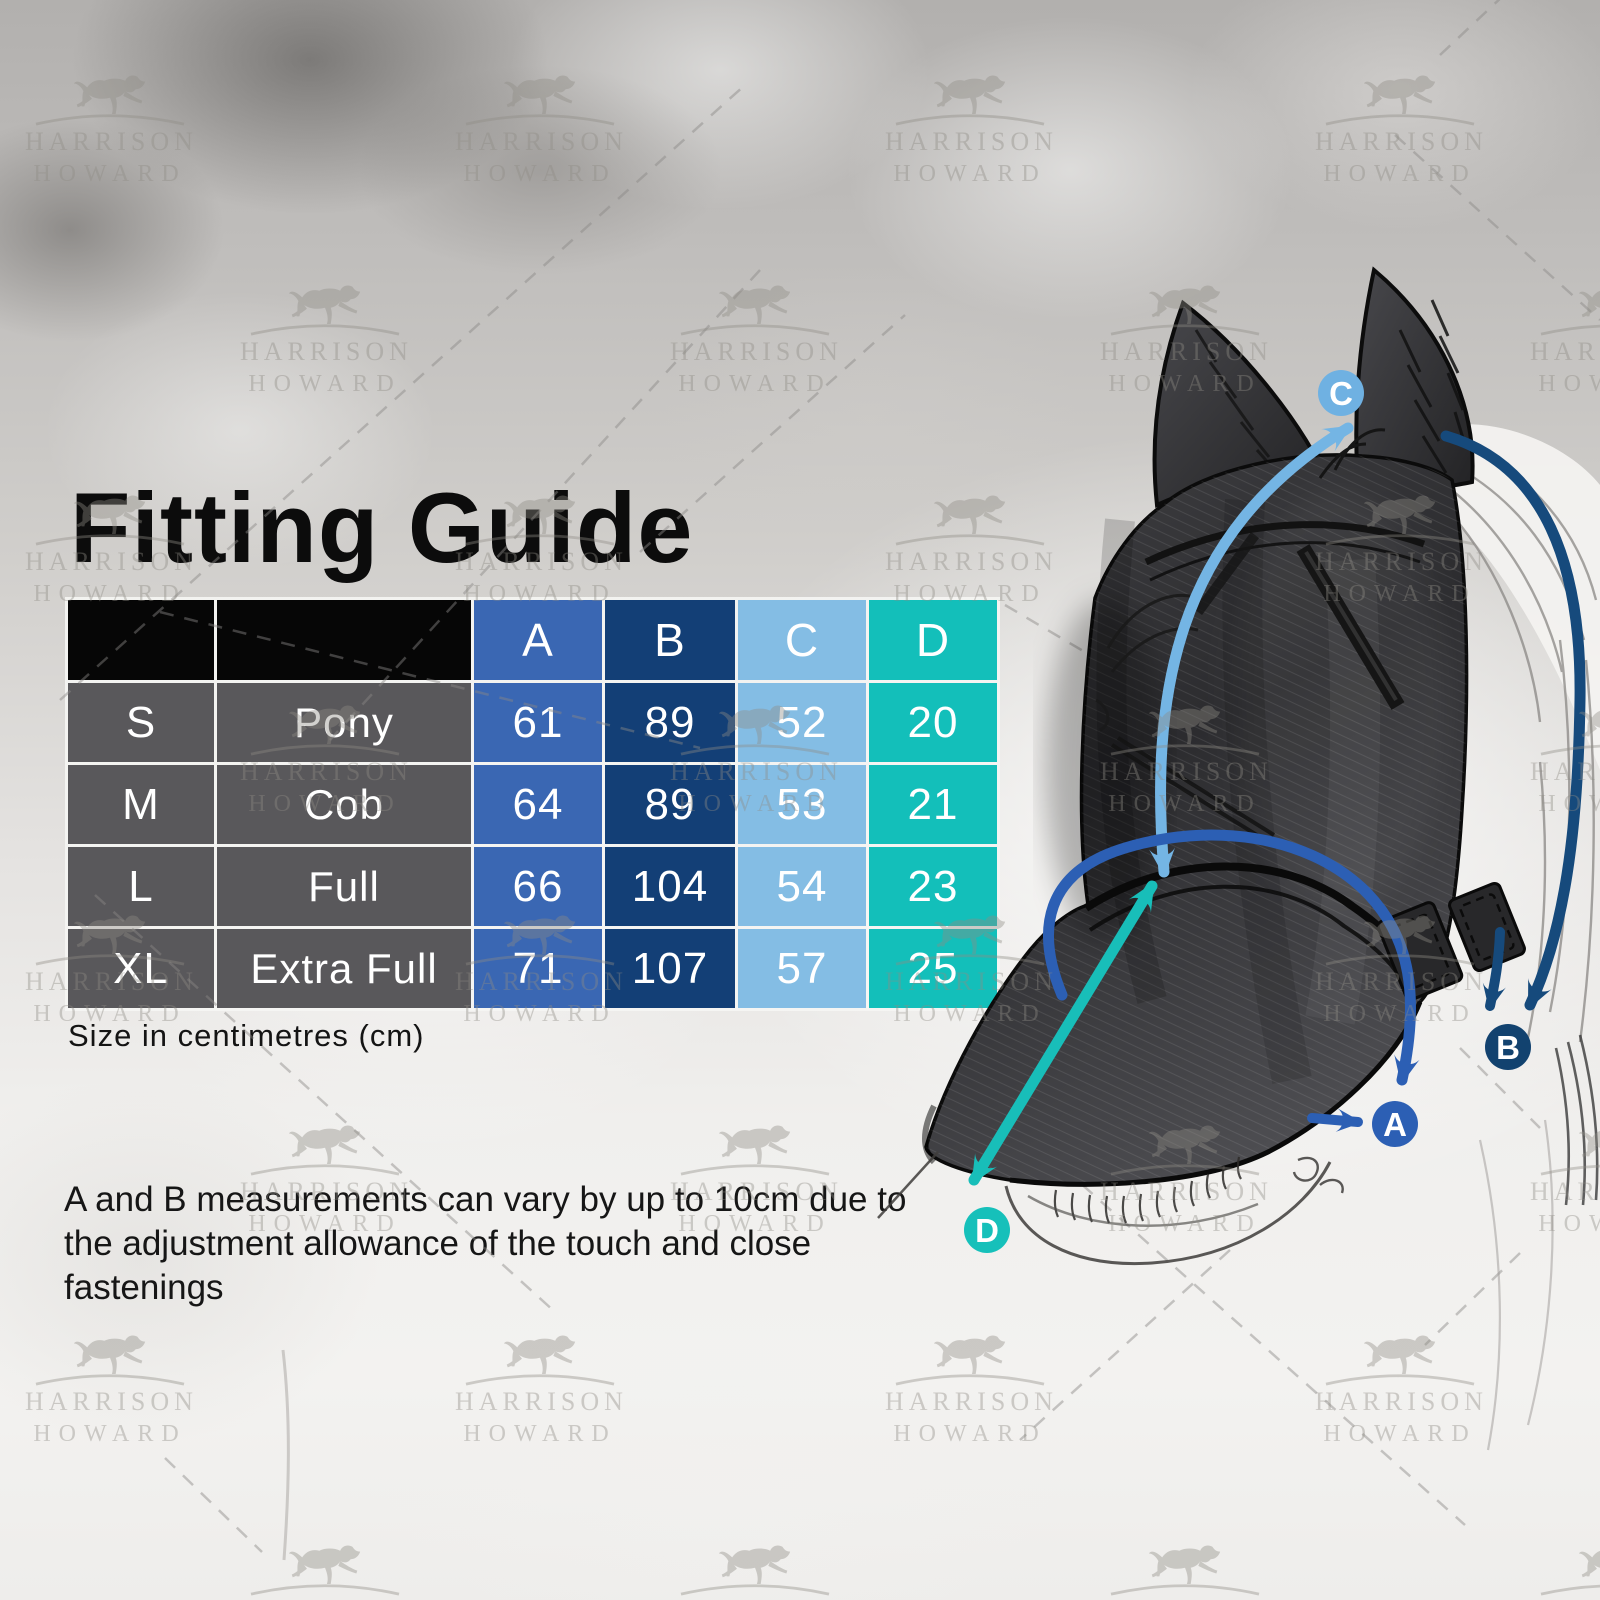 This screenshot has width=1600, height=1600. Describe the element at coordinates (141, 640) in the screenshot. I see `header-empty-size-cell` at that location.